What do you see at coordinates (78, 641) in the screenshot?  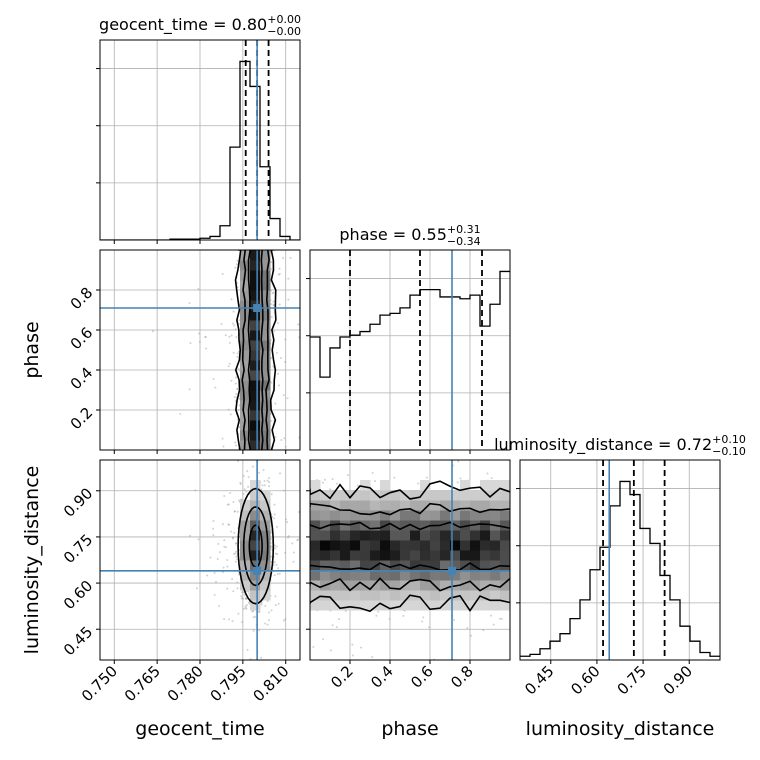 I see `y-tick-label: 0.45` at bounding box center [78, 641].